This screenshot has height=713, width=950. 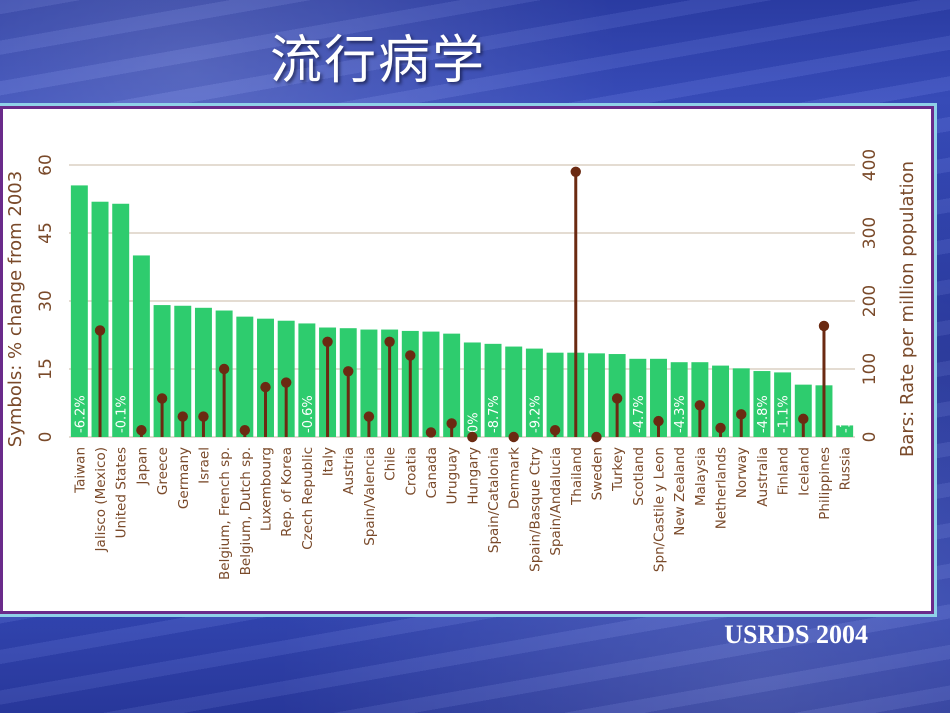 I want to click on category-label-37: Russia, so click(x=846, y=468).